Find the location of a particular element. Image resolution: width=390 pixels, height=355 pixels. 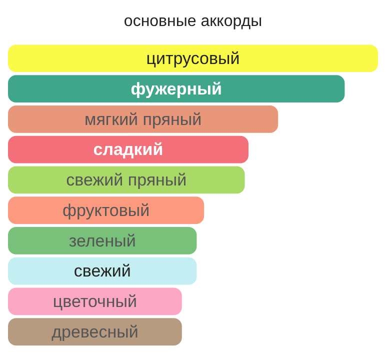

y-tick-label: фруктовый is located at coordinates (106, 210).